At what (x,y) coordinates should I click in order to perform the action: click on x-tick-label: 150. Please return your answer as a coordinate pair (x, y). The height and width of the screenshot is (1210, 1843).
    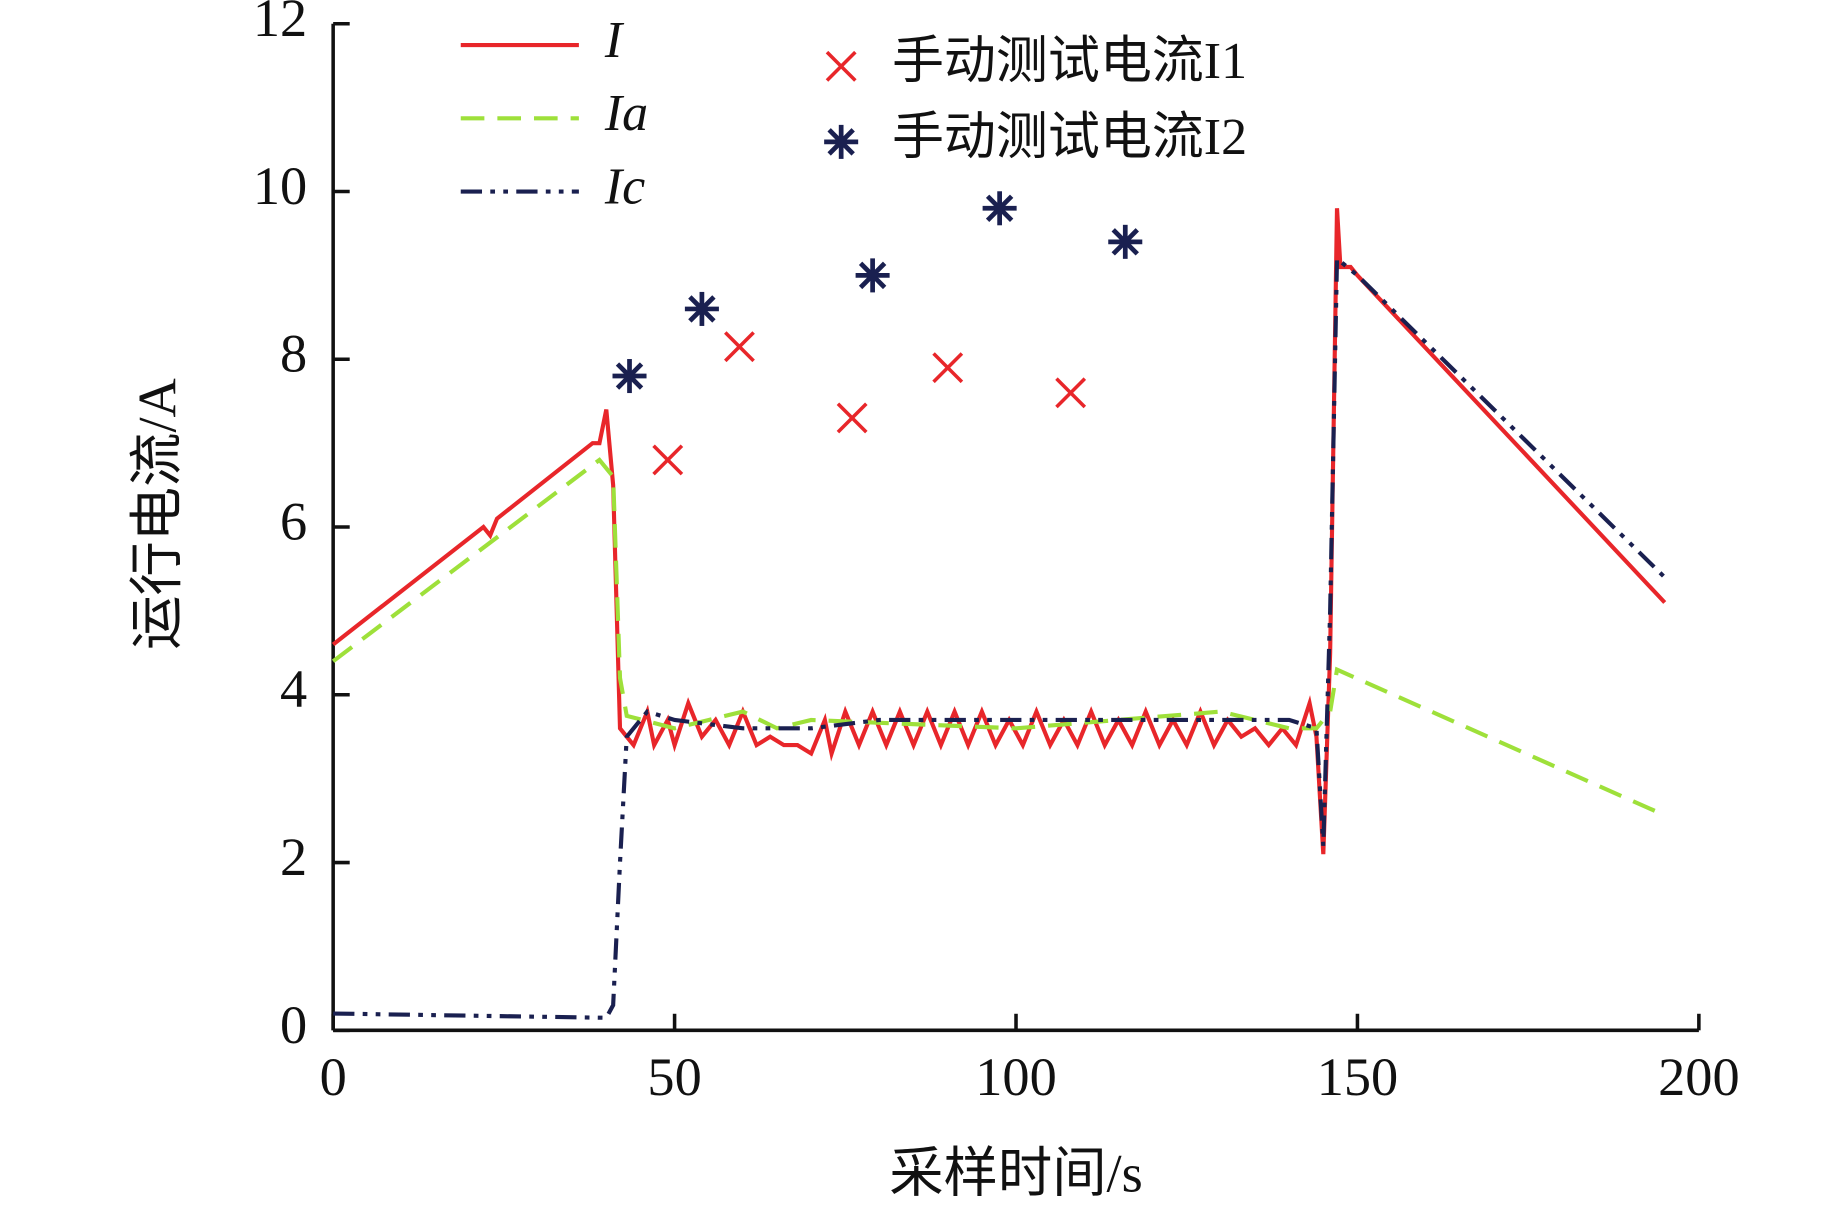
    Looking at the image, I should click on (1358, 1077).